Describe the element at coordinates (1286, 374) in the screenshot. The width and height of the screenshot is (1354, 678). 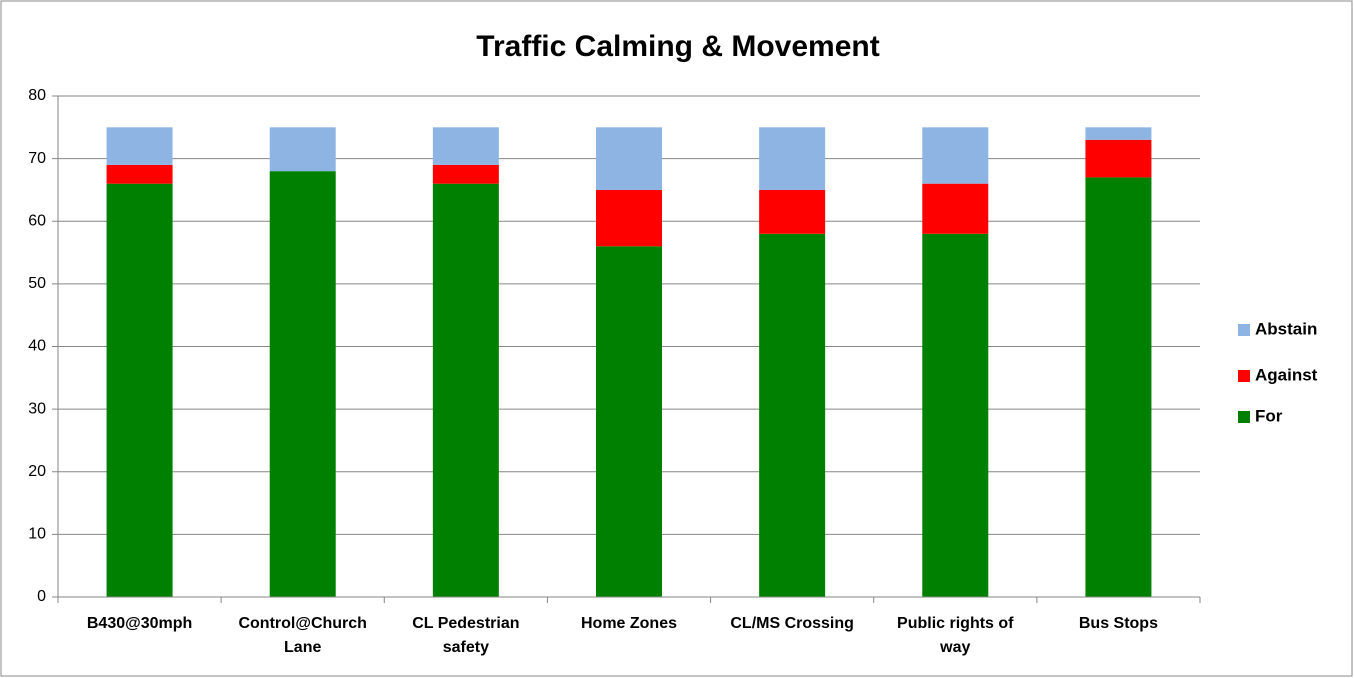
I see `legend-label: Against` at that location.